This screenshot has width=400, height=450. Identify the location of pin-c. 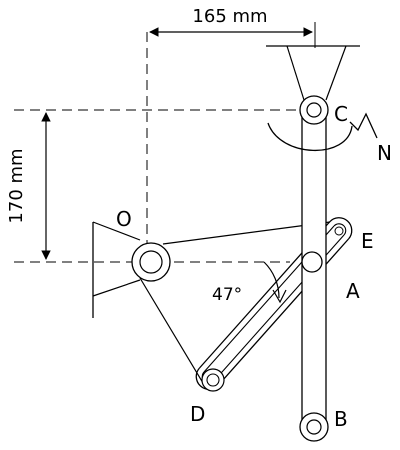
(314, 110).